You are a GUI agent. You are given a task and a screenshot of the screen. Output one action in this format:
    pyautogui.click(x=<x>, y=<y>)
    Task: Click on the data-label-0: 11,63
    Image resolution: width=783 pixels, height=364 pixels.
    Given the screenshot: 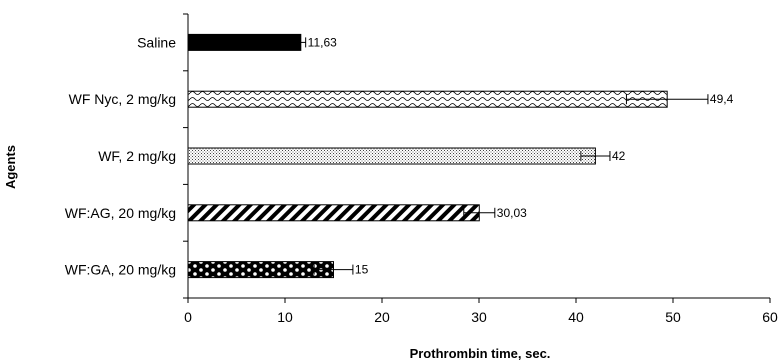 What is the action you would take?
    pyautogui.click(x=322, y=42)
    